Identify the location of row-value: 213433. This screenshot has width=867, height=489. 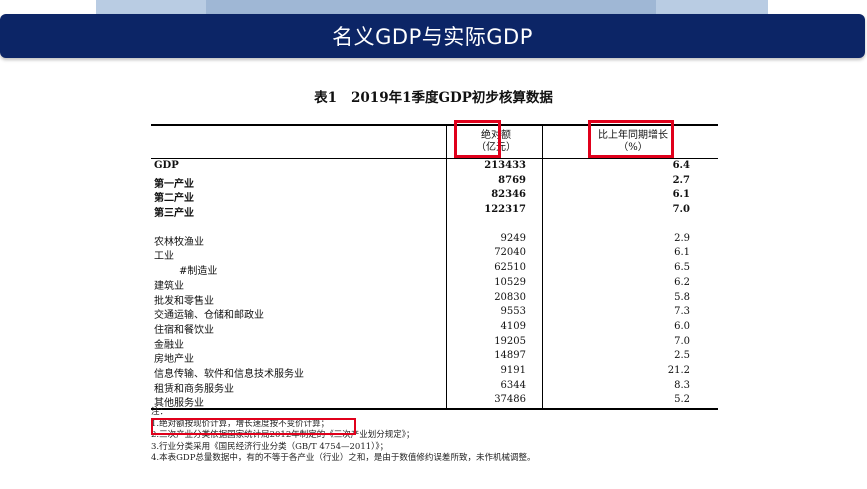
(505, 165).